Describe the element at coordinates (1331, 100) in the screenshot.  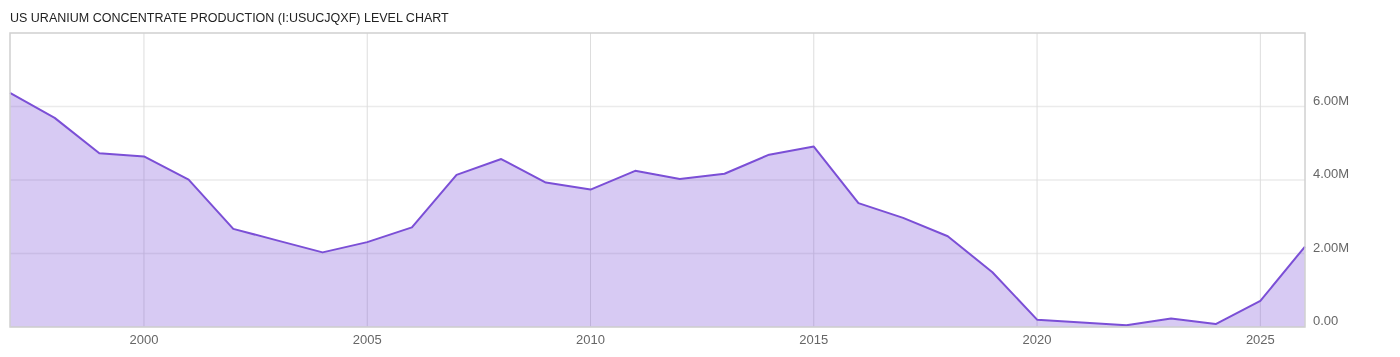
I see `y-tick-label: 6.00M` at that location.